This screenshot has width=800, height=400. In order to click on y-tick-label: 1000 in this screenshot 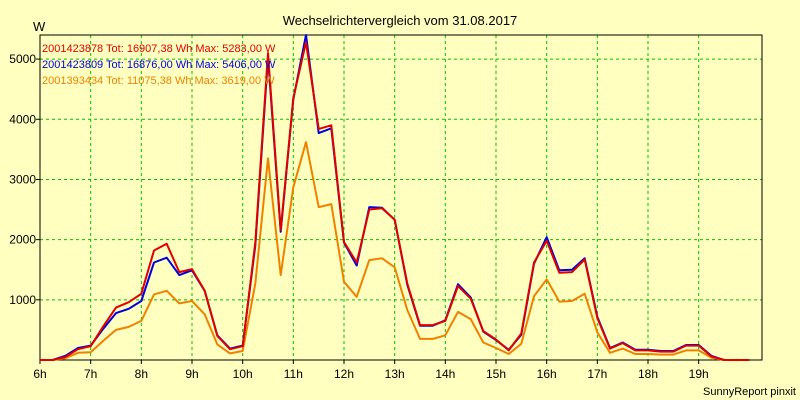, I will do `click(22, 300)`.